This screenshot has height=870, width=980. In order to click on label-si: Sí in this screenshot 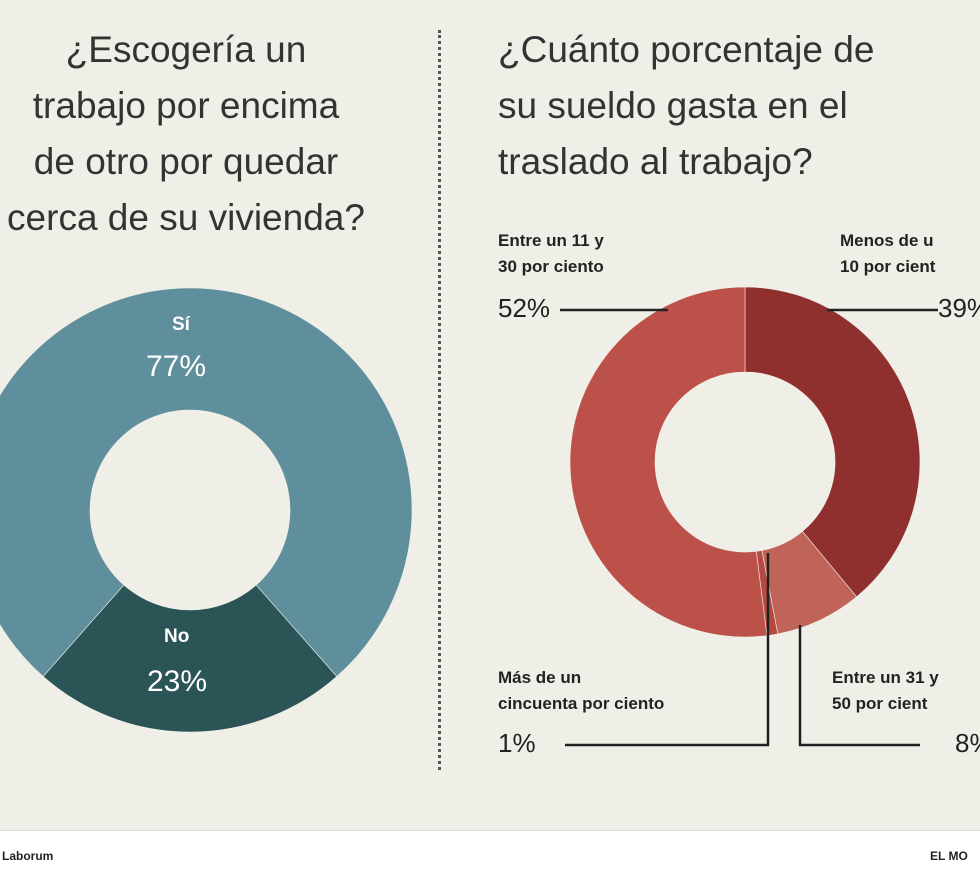, I will do `click(181, 324)`.